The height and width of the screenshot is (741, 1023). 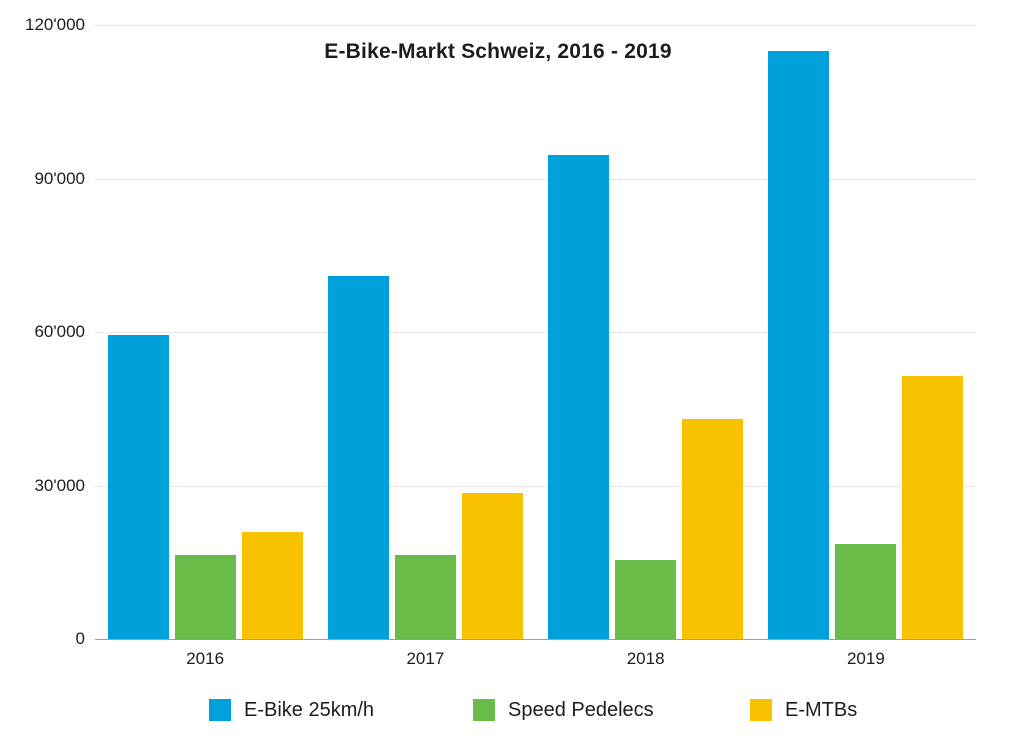 I want to click on bar-e-mtbs-2017, so click(x=492, y=566).